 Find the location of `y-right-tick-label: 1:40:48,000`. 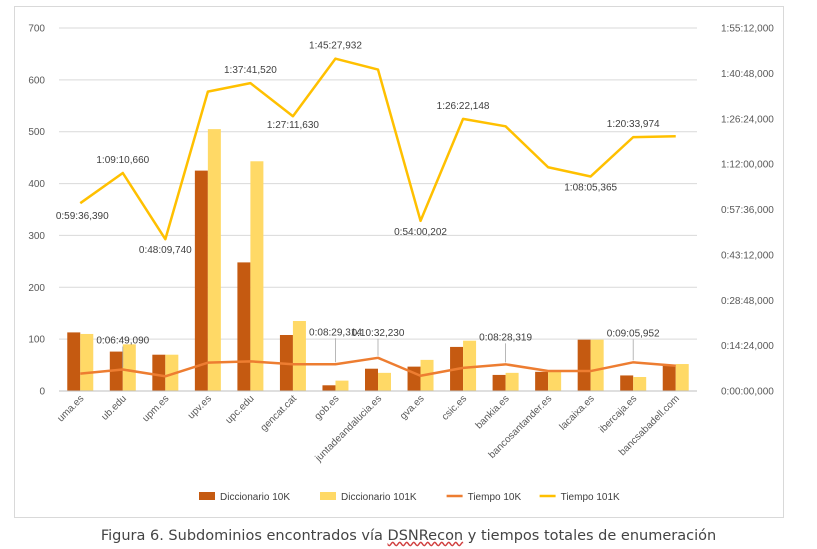

y-right-tick-label: 1:40:48,000 is located at coordinates (747, 74).